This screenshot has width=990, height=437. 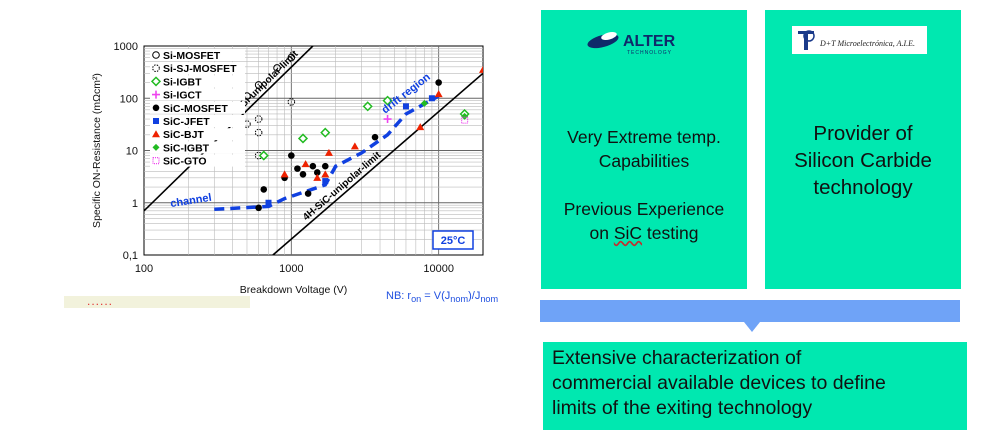 I want to click on temperature-box, so click(x=453, y=240).